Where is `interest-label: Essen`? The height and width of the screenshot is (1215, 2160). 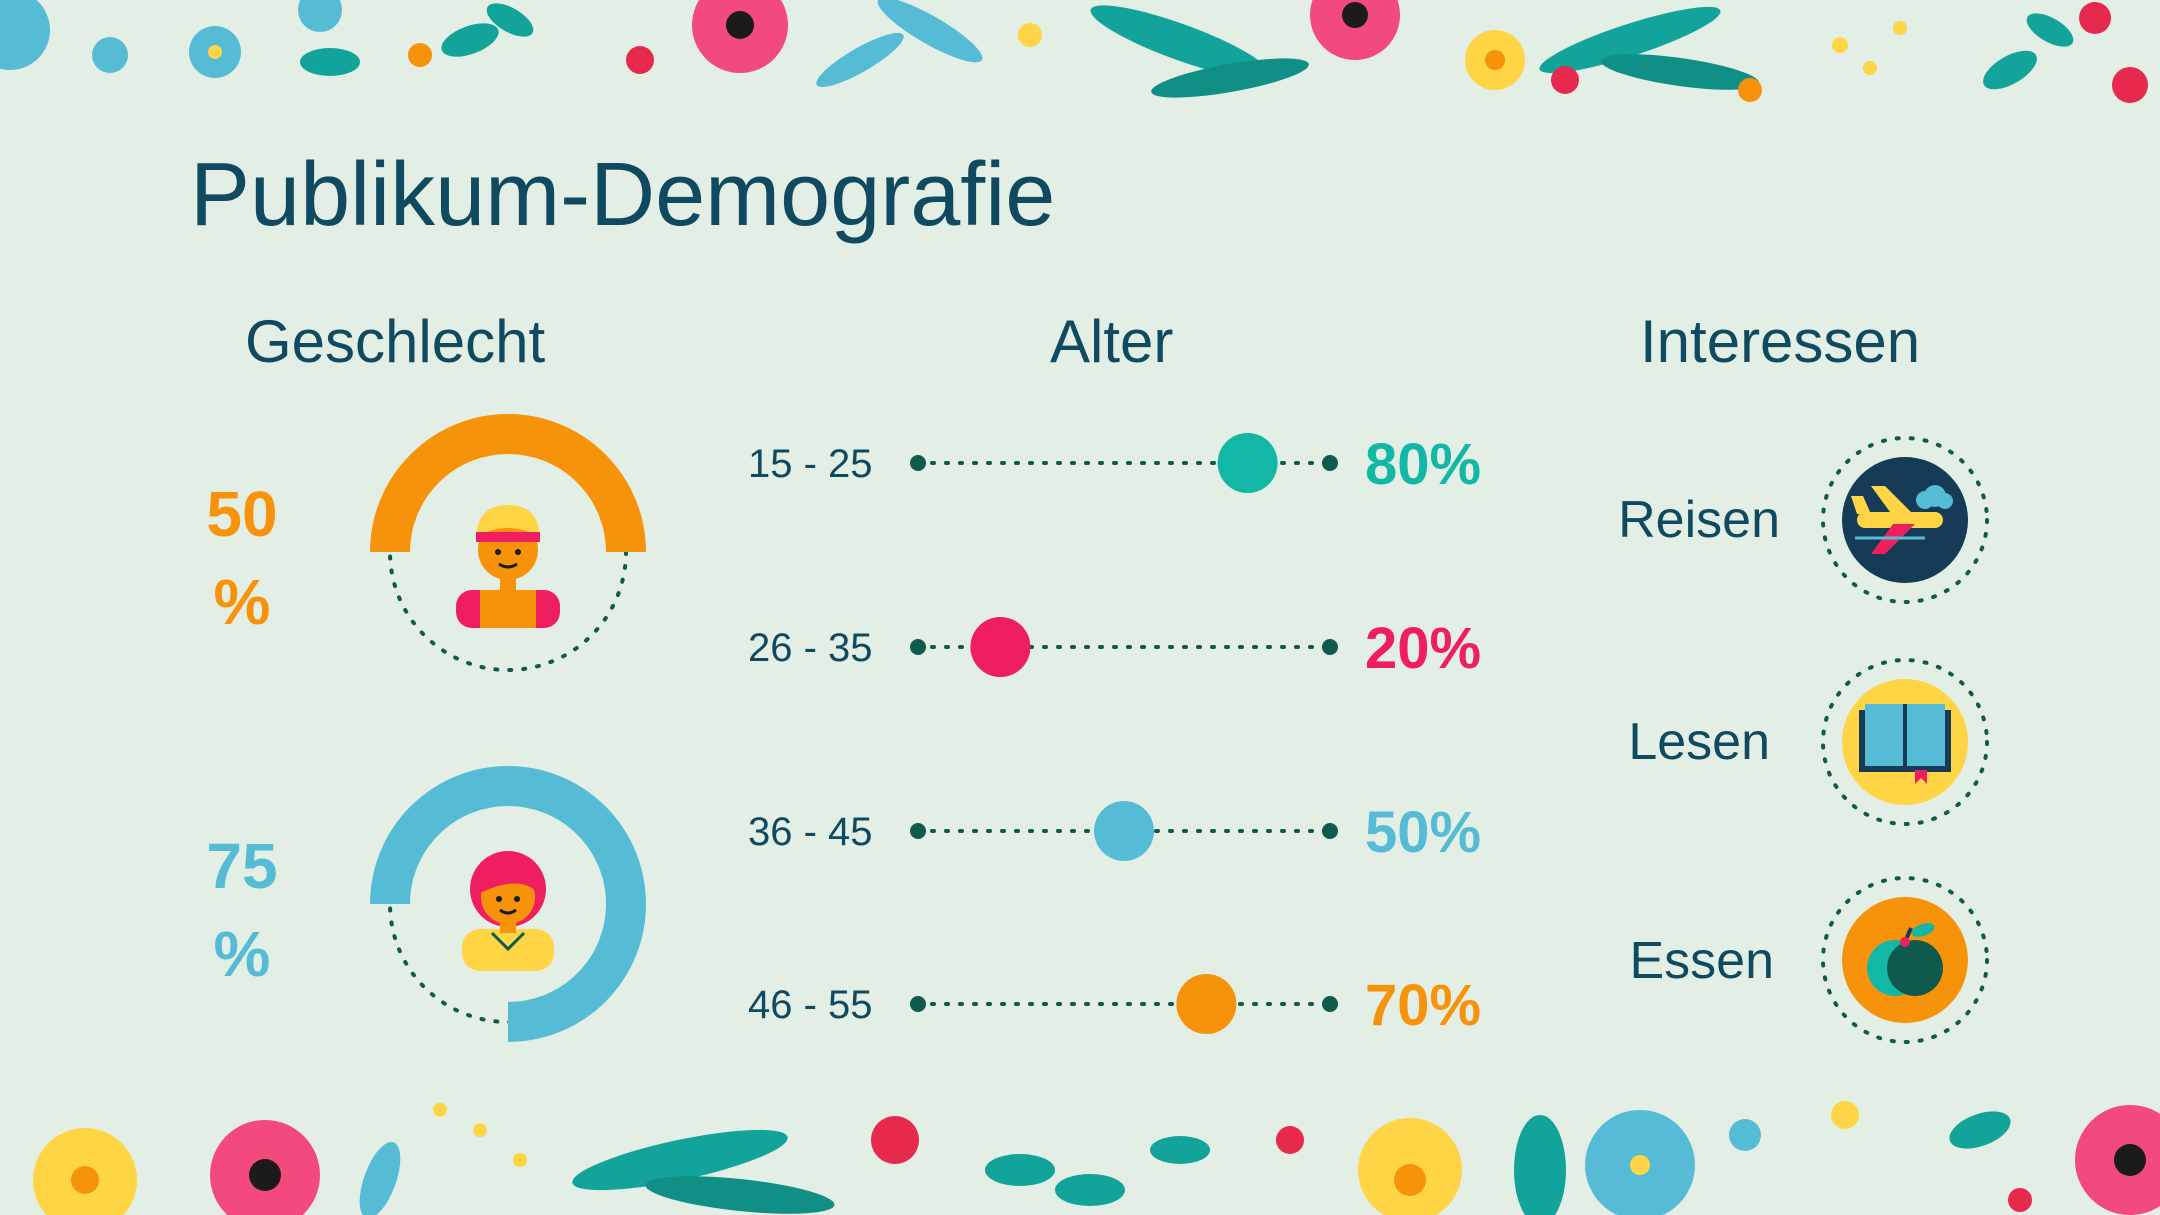
interest-label: Essen is located at coordinates (1701, 961).